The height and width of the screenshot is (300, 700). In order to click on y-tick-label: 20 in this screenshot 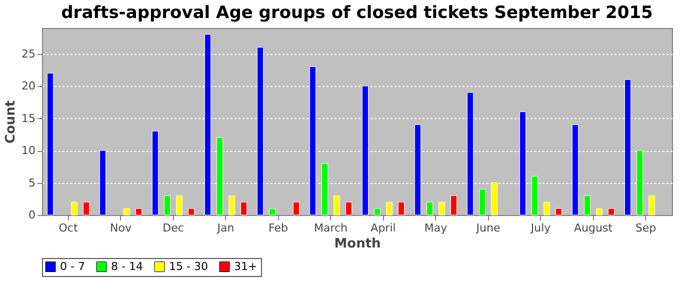, I will do `click(29, 86)`.